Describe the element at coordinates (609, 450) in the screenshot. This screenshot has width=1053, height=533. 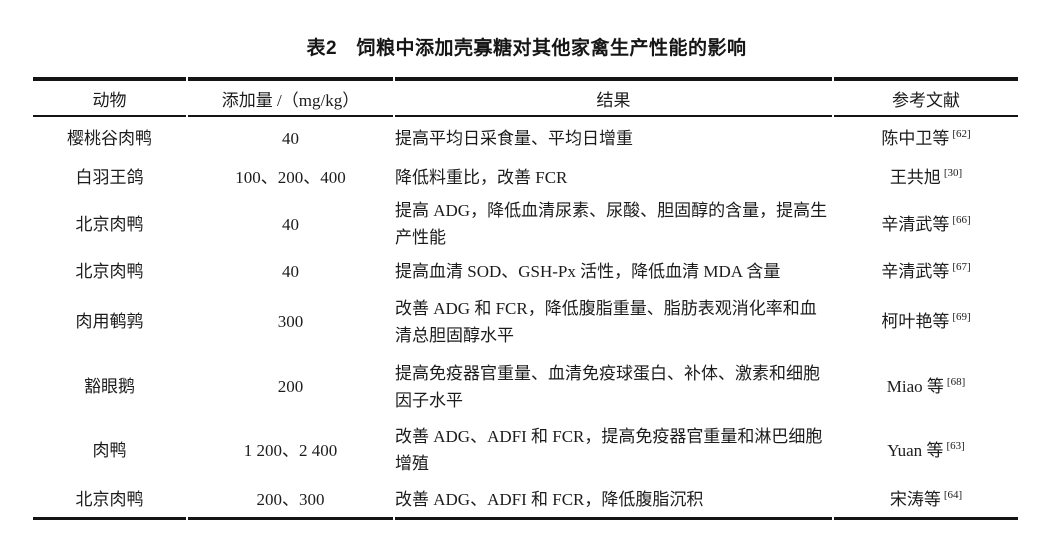
I see `result-cell: 改善 ADG、ADFI 和 FCR，提高免疫器官重量和淋巴细胞增殖` at that location.